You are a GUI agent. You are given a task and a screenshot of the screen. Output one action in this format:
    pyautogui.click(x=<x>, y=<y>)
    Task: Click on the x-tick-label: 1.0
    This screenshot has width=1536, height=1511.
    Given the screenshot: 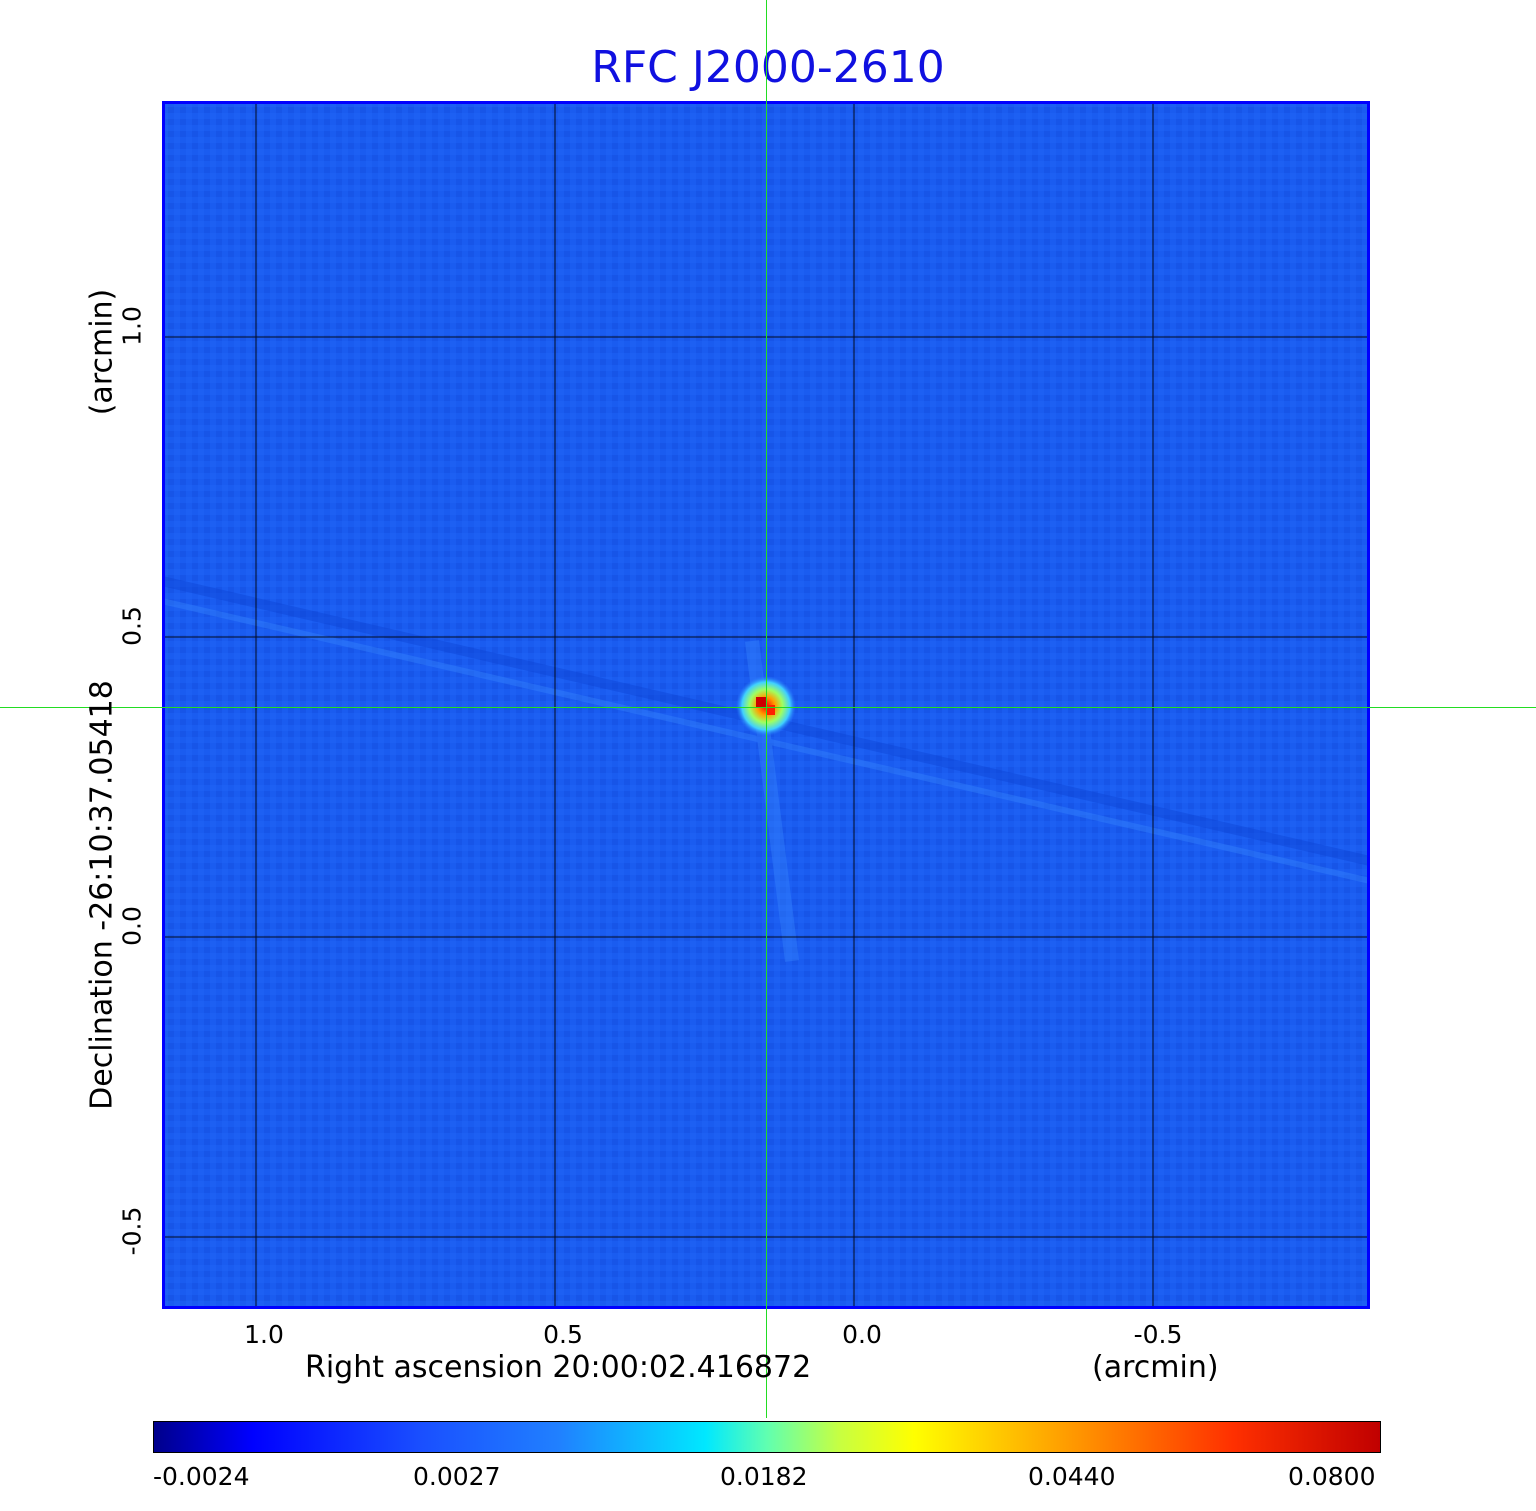 What is the action you would take?
    pyautogui.click(x=264, y=1334)
    